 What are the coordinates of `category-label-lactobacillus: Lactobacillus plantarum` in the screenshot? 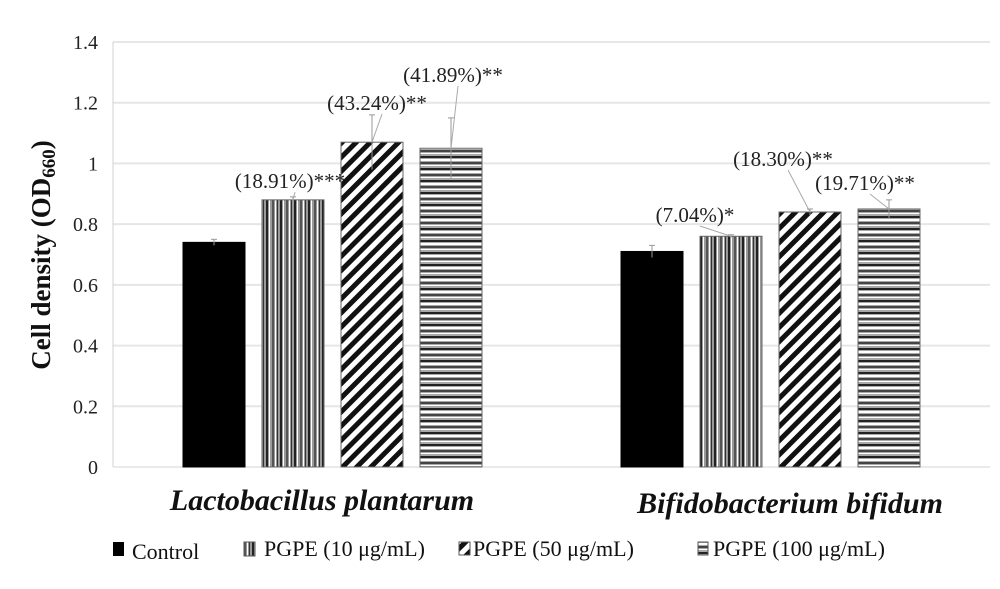 It's located at (321, 500).